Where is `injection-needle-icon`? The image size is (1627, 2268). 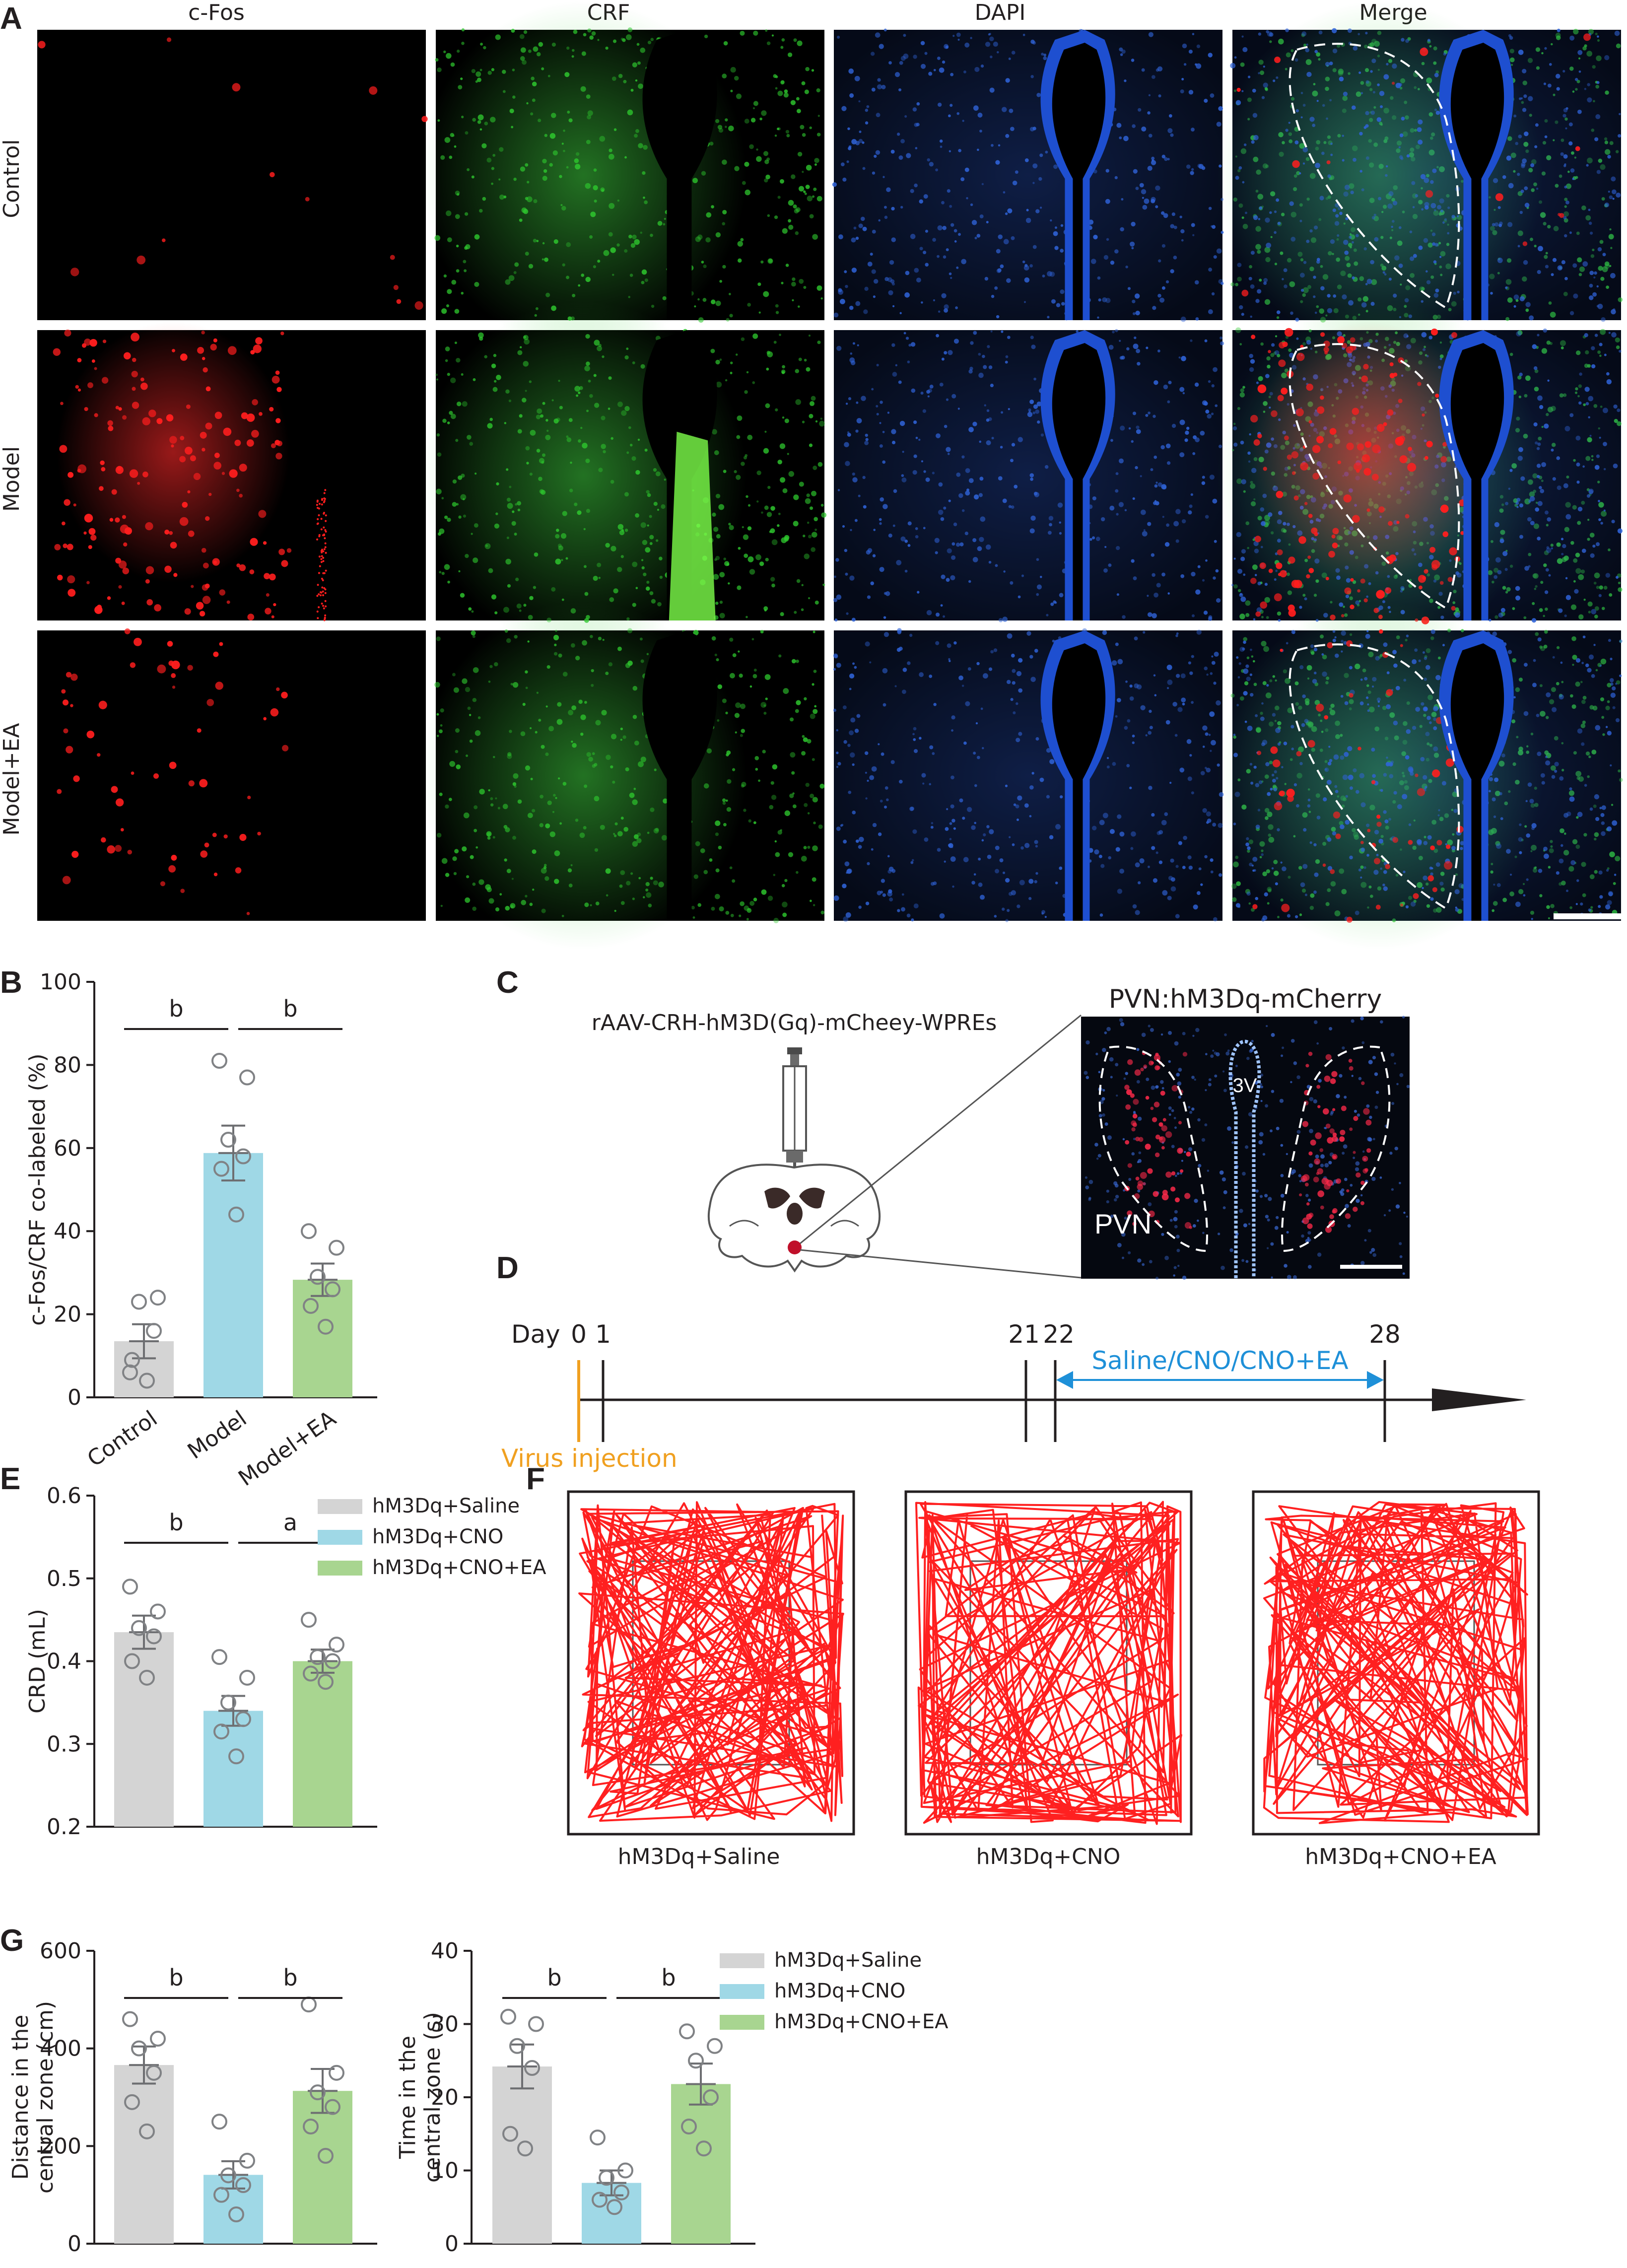
injection-needle-icon is located at coordinates (794, 1145).